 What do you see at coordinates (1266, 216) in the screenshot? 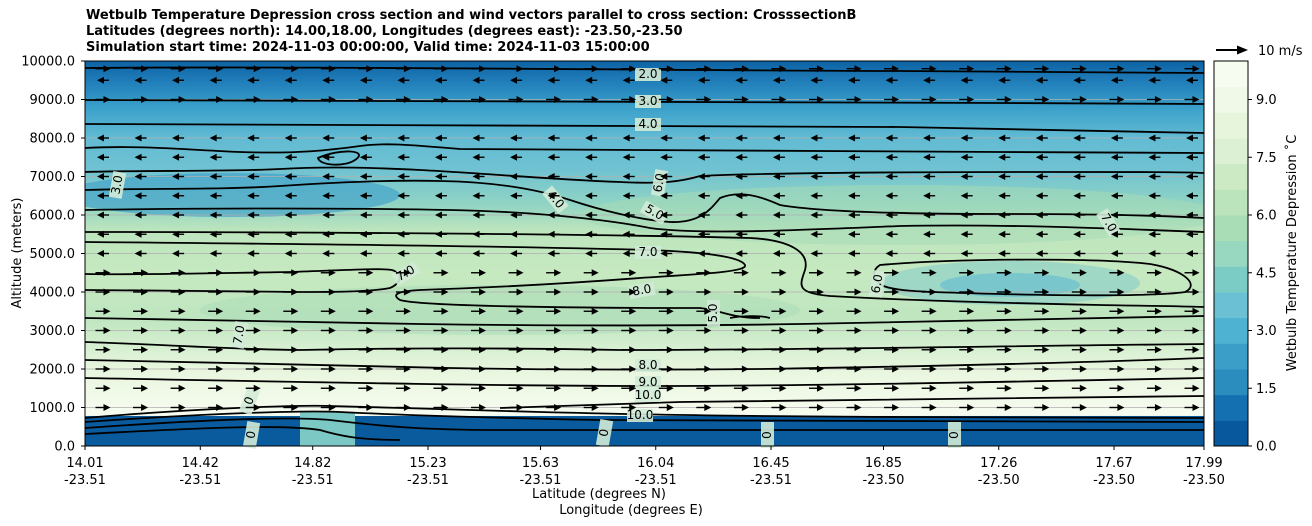
I see `colorbar-tick-label: 6.0` at bounding box center [1266, 216].